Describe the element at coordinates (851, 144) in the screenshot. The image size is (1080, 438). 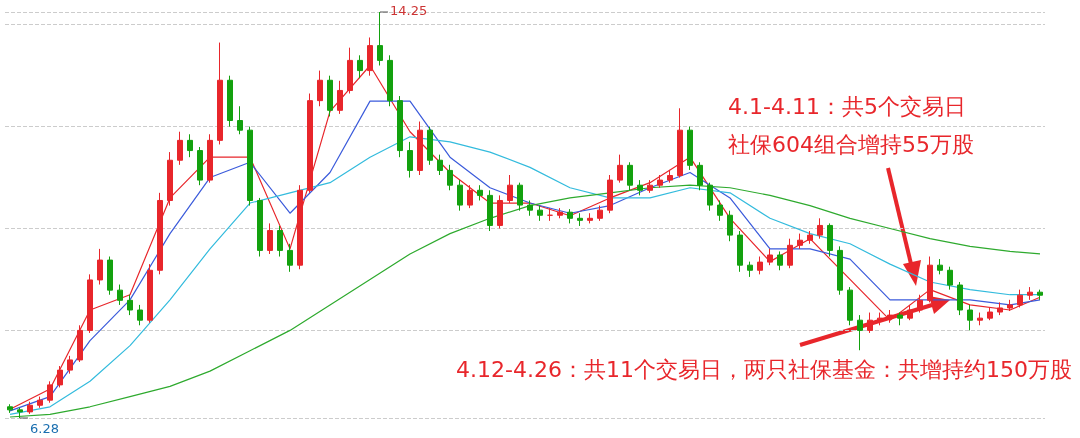
I see `annotation: 社保604组合增持55万股` at that location.